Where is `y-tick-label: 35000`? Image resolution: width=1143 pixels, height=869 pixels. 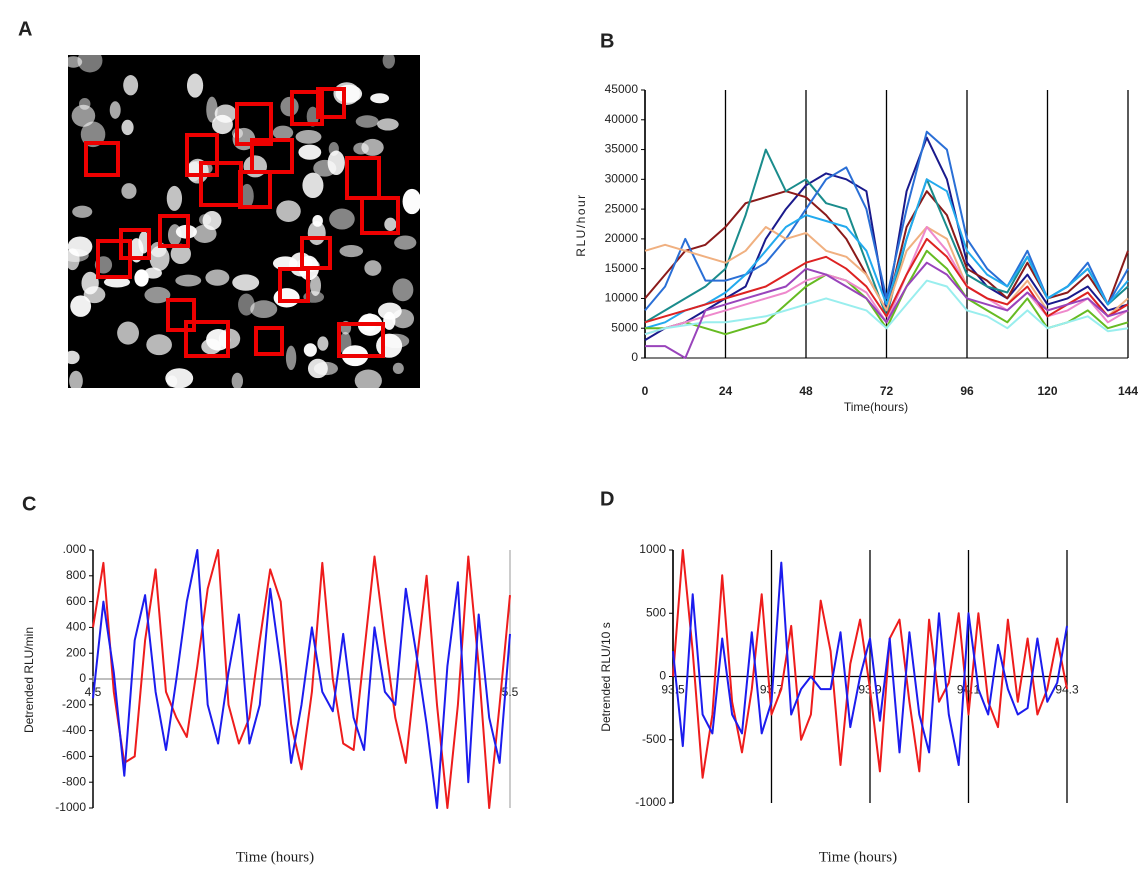 y-tick-label: 35000 is located at coordinates (622, 149).